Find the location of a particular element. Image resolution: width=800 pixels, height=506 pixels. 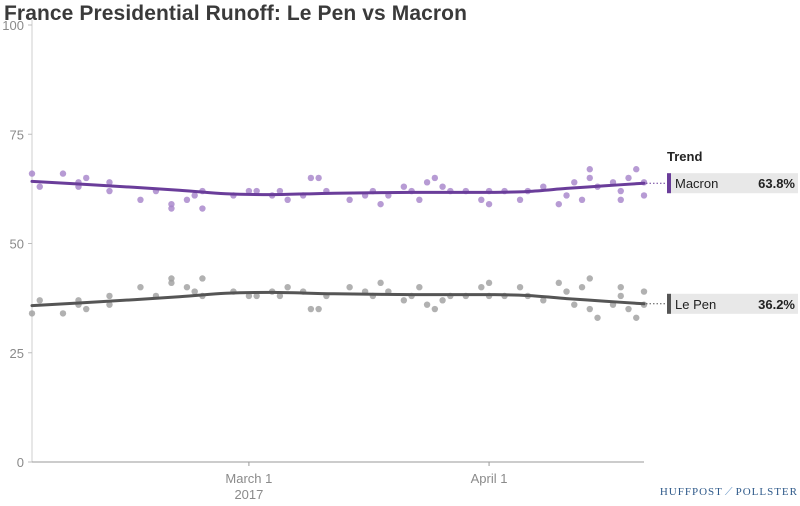

y-tick-label: 25 is located at coordinates (17, 353).